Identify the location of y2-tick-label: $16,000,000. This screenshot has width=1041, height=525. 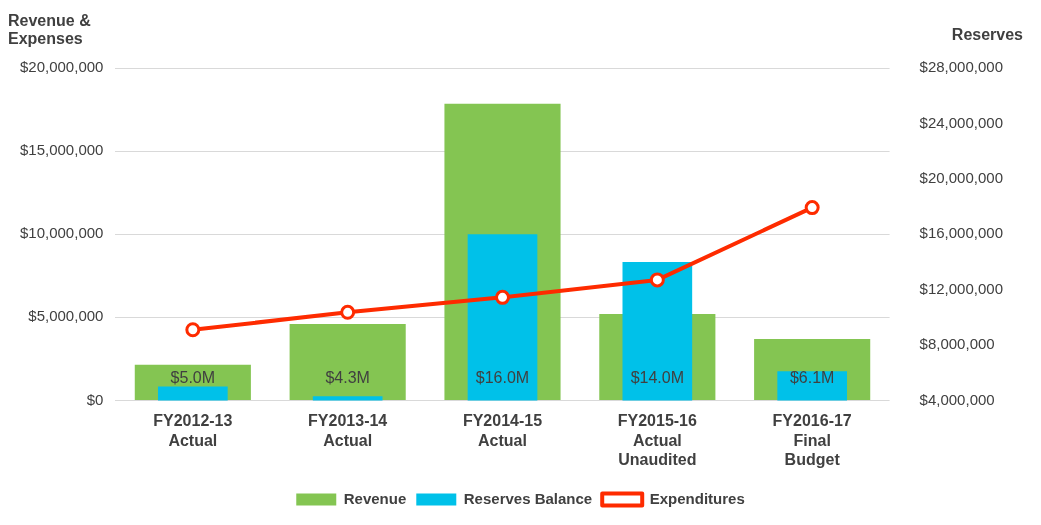
(961, 233).